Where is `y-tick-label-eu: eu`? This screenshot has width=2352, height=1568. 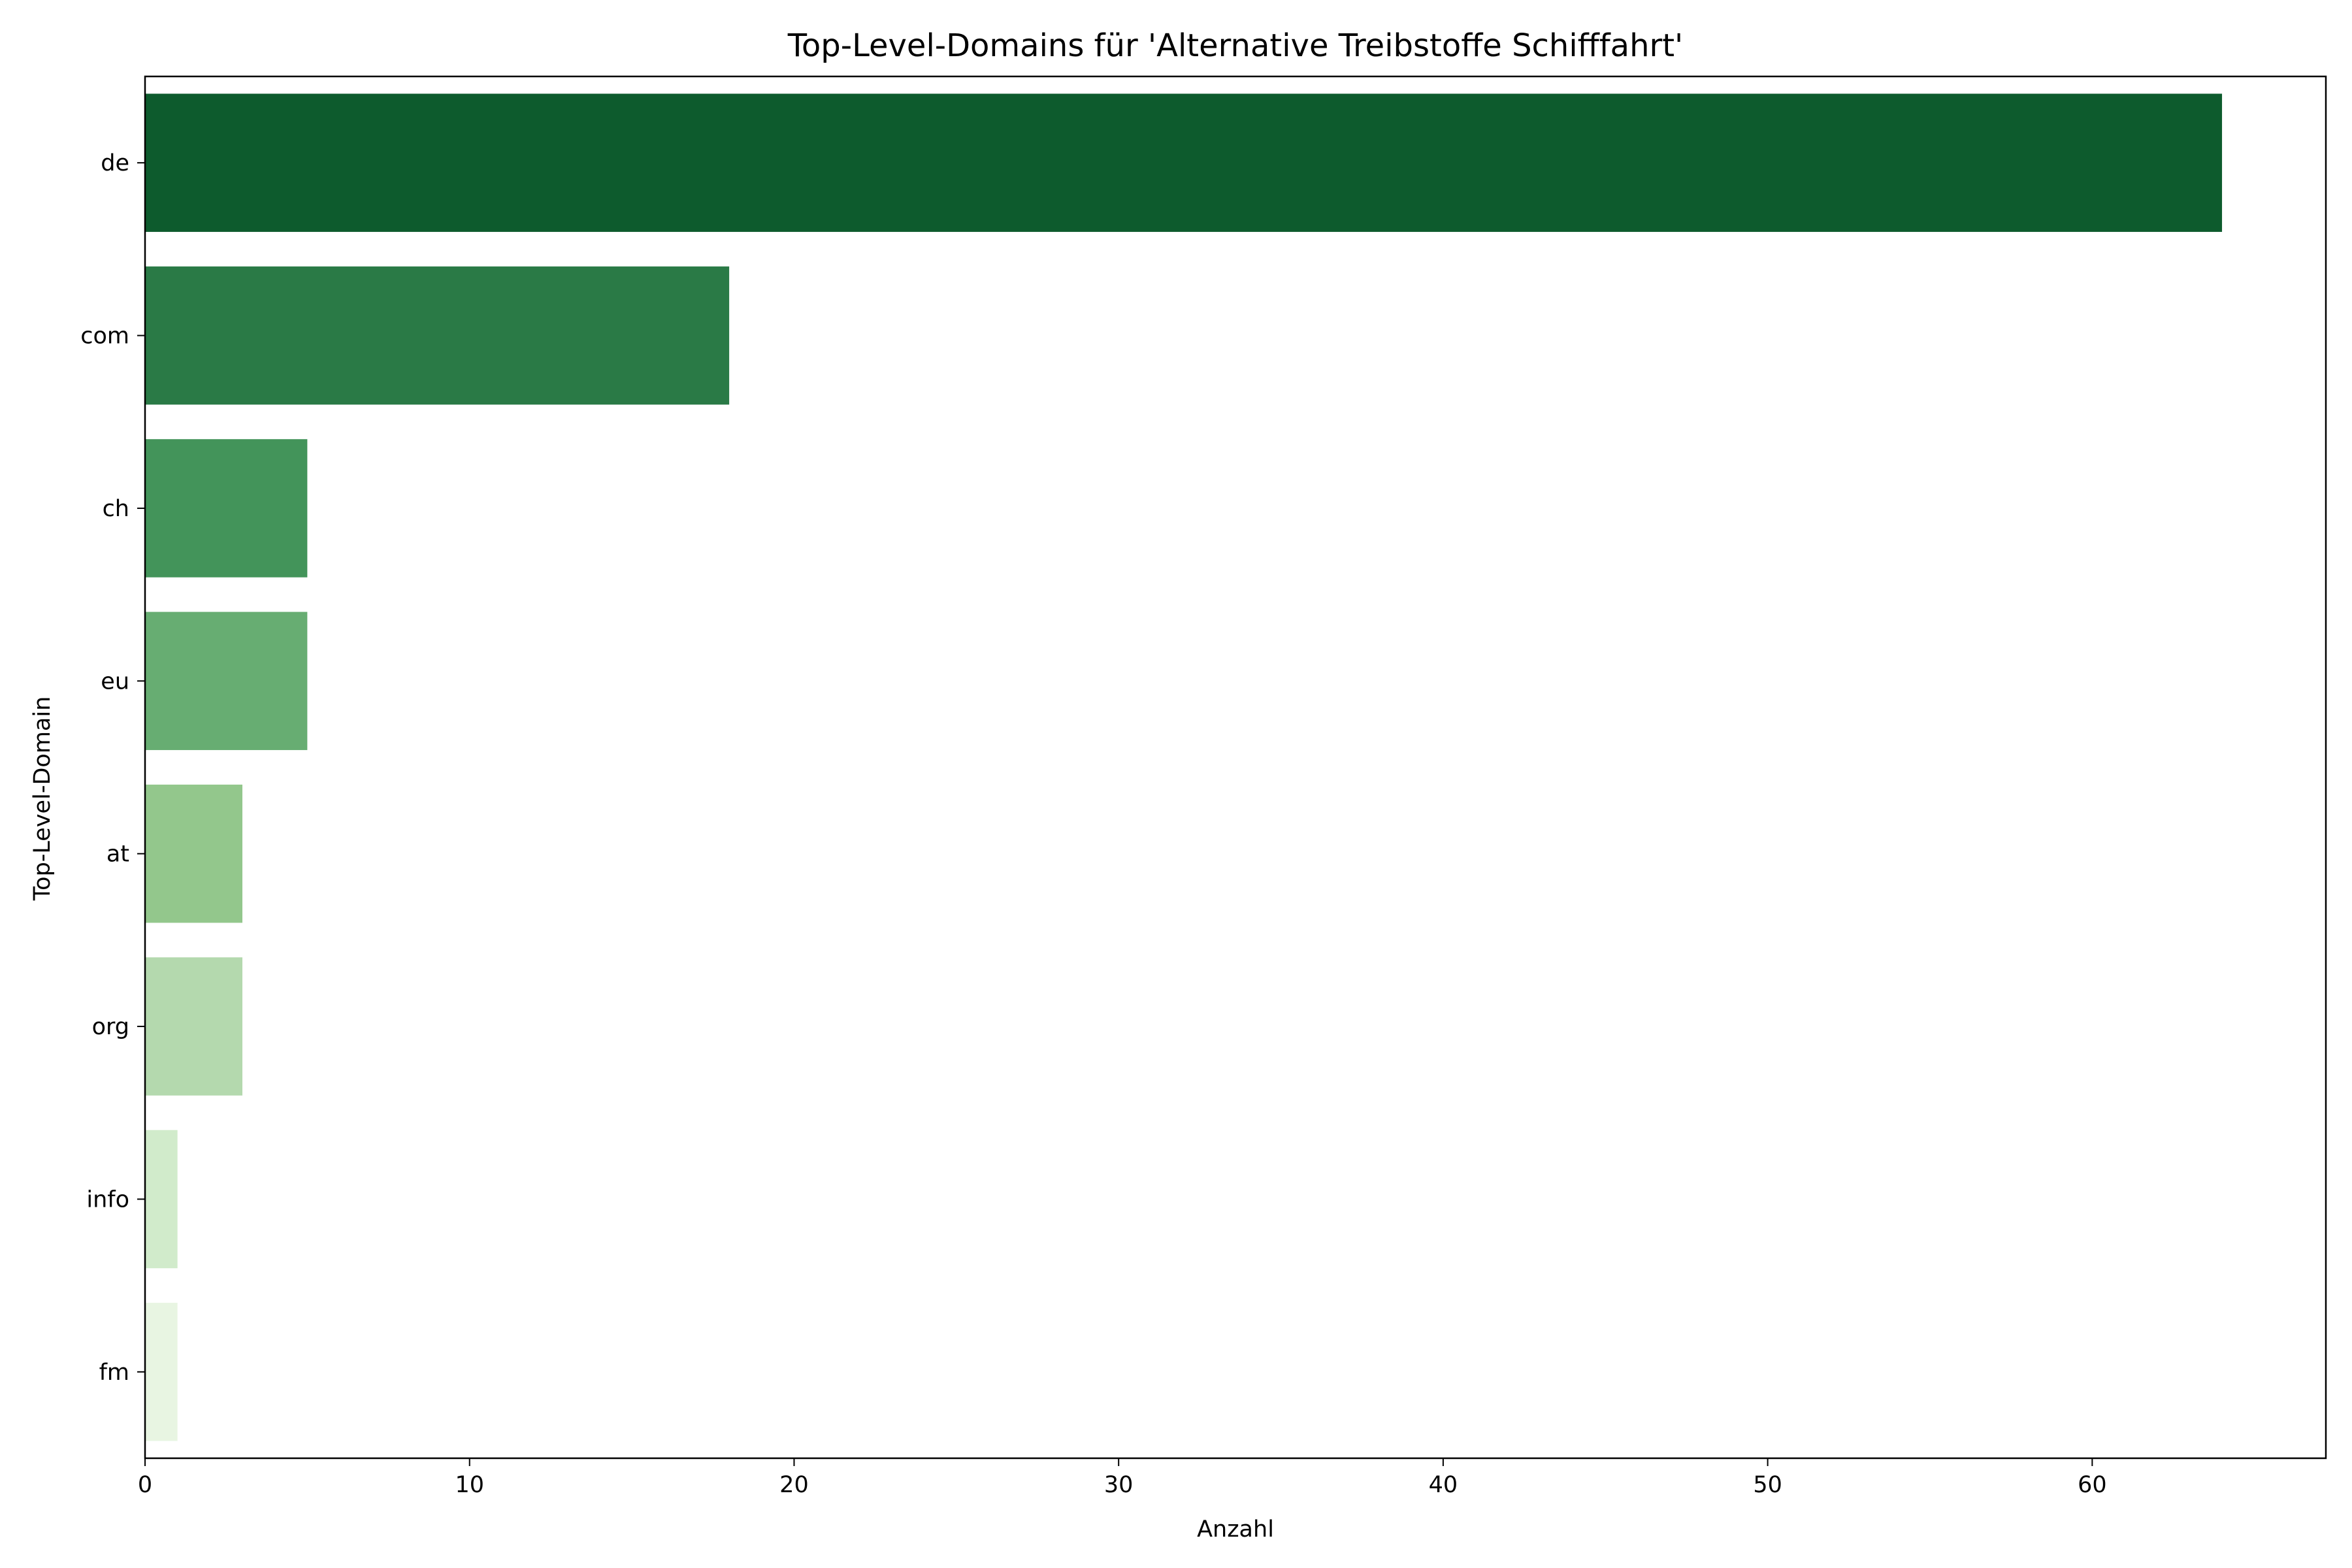
y-tick-label-eu: eu is located at coordinates (115, 681).